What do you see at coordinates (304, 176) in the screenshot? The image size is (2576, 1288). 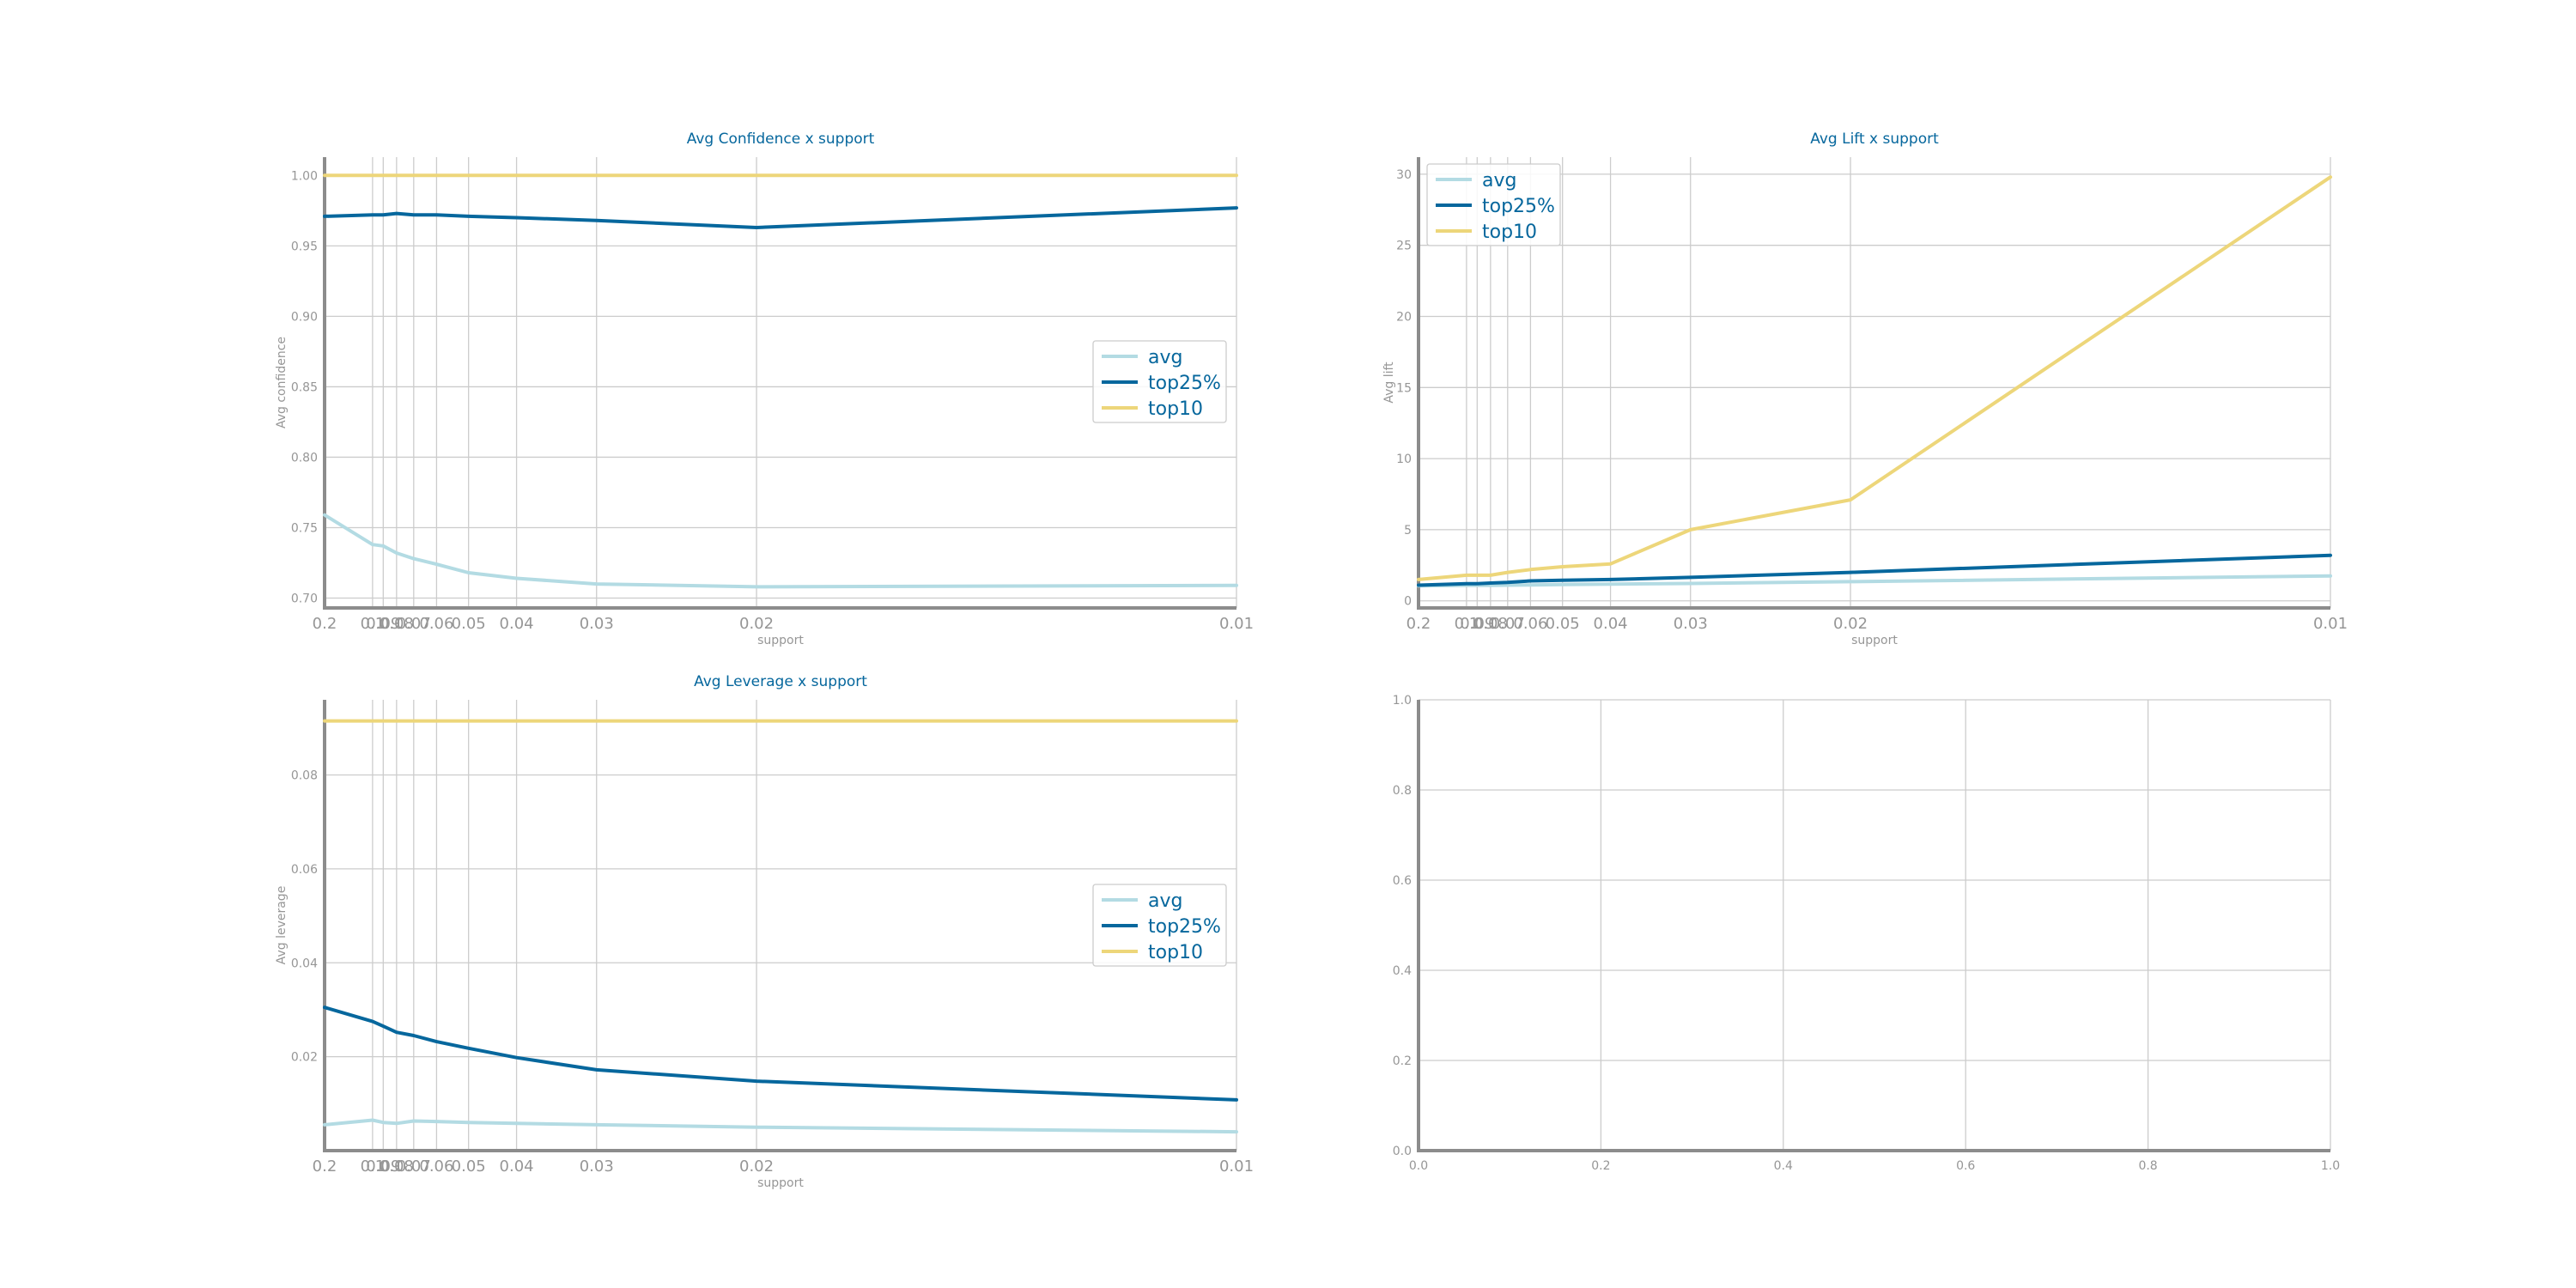 I see `y-tick-label: 1.00` at bounding box center [304, 176].